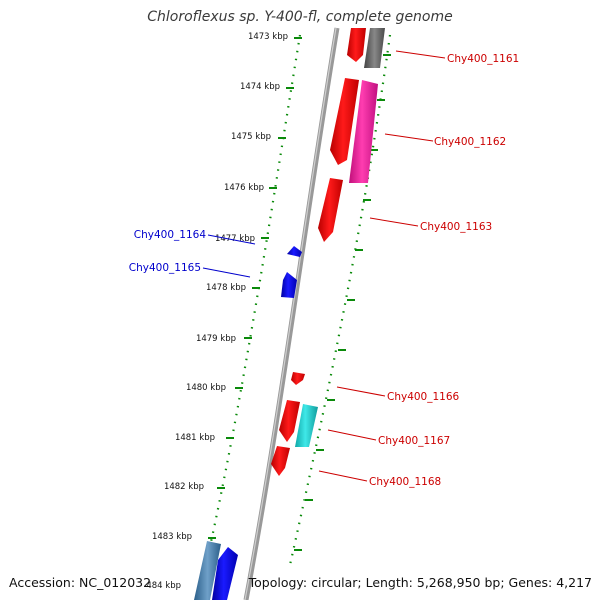 This screenshot has height=600, width=600. Describe the element at coordinates (470, 142) in the screenshot. I see `gene-label-chy400-1162: Chy400_1162` at that location.